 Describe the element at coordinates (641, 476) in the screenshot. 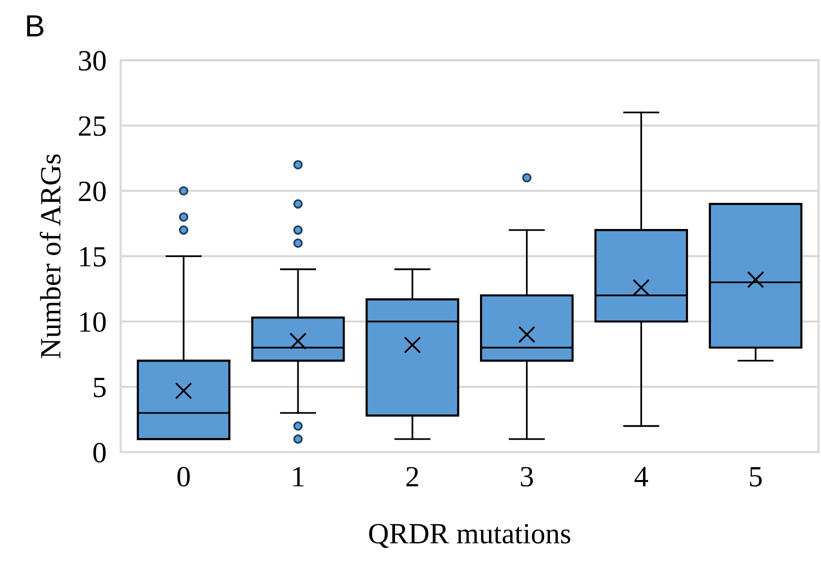

I see `x-tick-label: 4` at that location.